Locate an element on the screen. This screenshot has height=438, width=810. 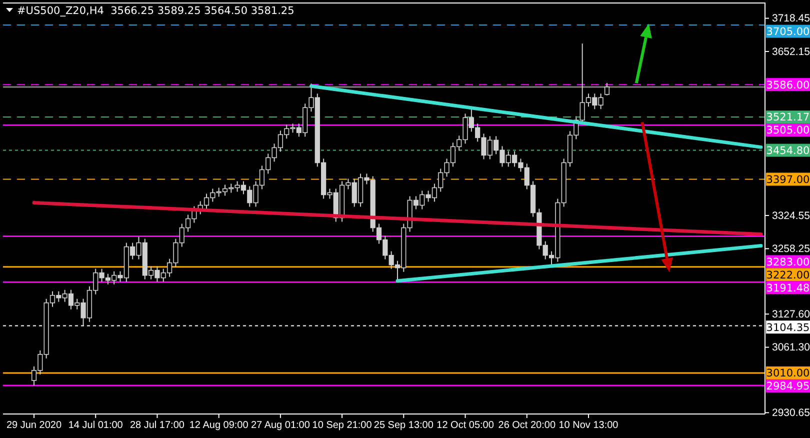
x-tick-label: 10 Nov 13:00 is located at coordinates (588, 426).